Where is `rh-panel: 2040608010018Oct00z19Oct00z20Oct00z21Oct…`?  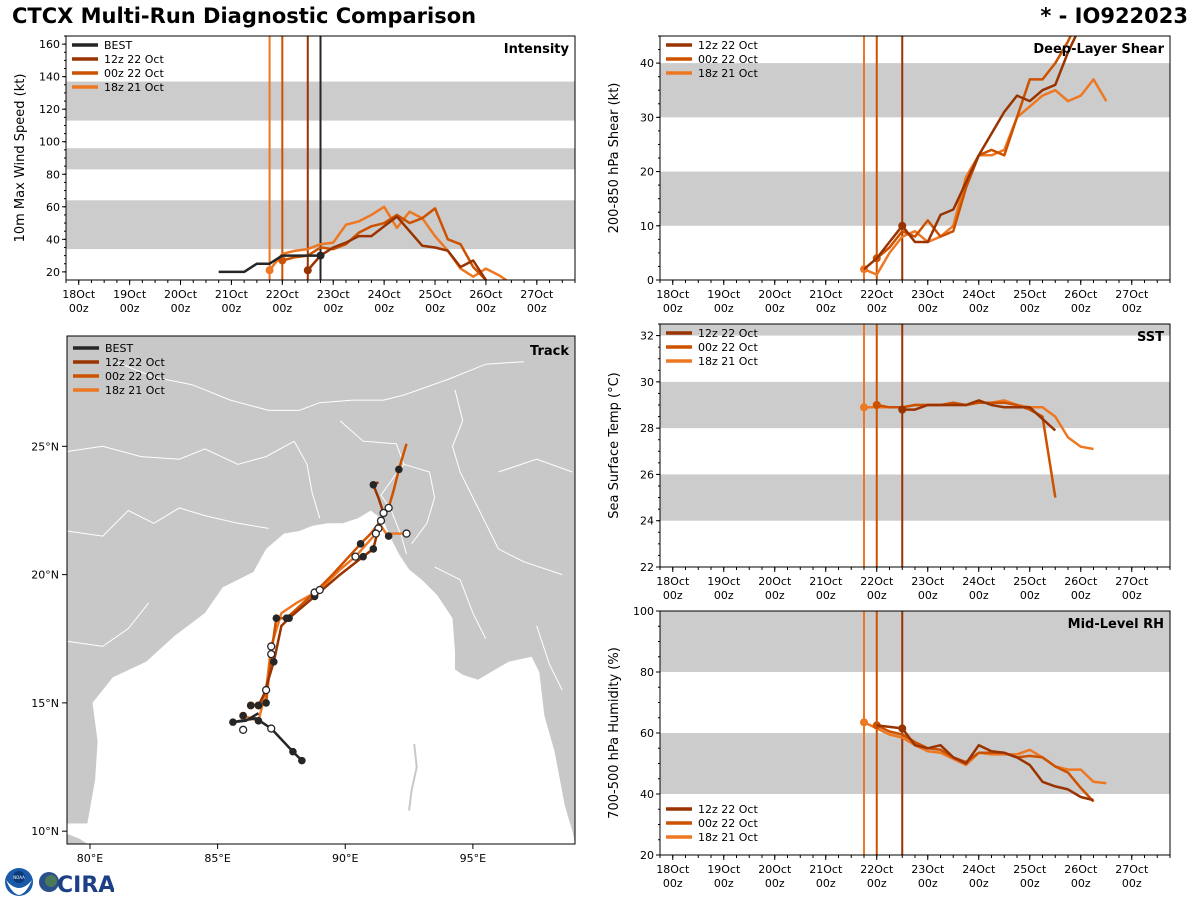
rh-panel: 2040608010018Oct00z19Oct00z20Oct00z21Oct… is located at coordinates (889, 747).